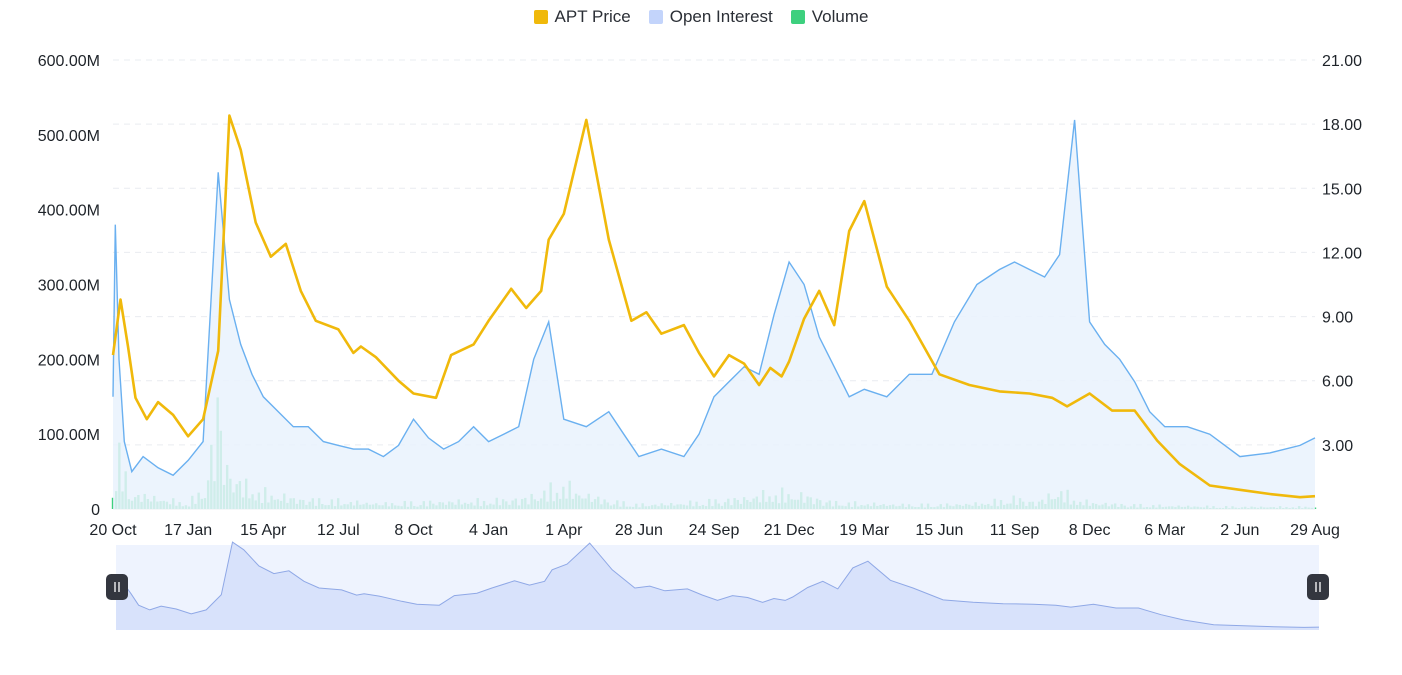 This screenshot has width=1402, height=675. I want to click on x-axis-tick-label: 12 Jul, so click(338, 530).